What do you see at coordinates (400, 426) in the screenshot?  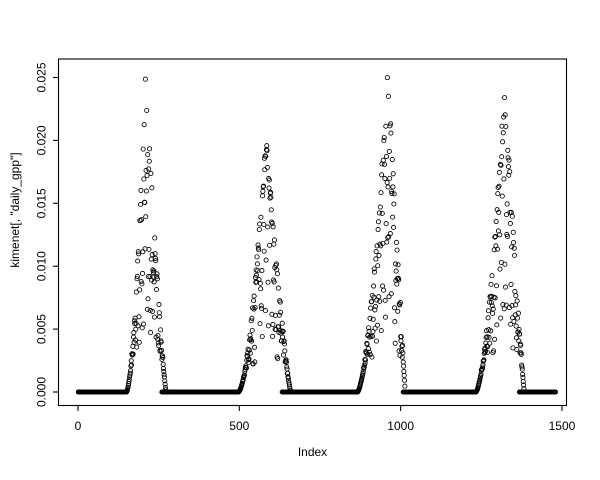 I see `x-tick-label: 1000` at bounding box center [400, 426].